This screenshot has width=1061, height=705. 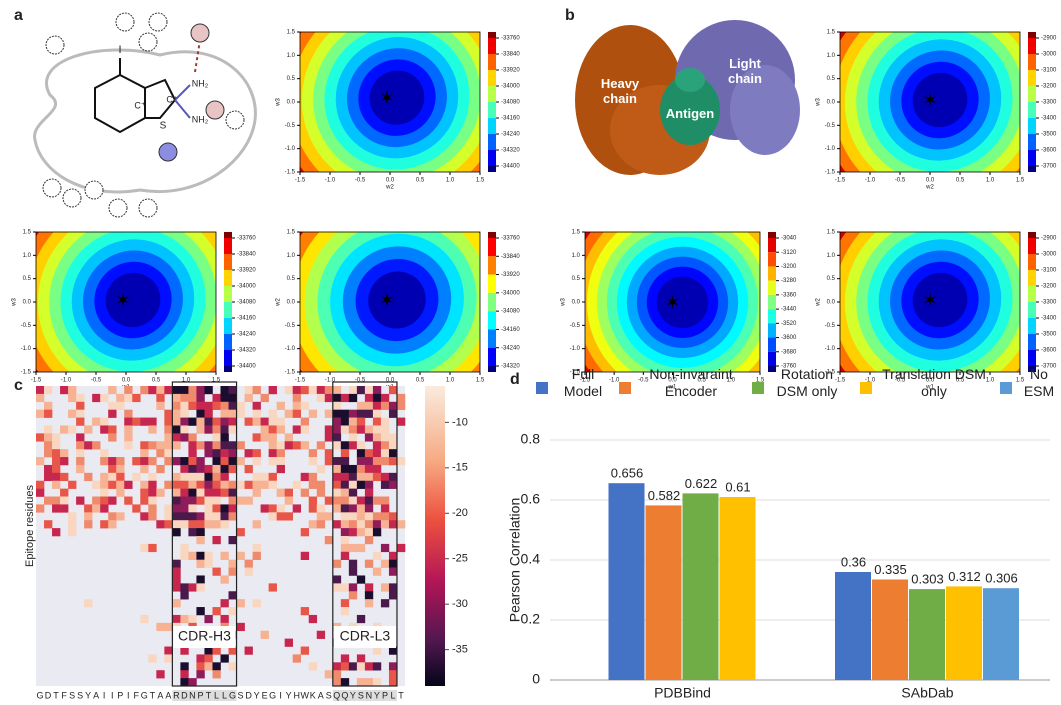 I want to click on y-tick-label: 0.5, so click(x=831, y=279).